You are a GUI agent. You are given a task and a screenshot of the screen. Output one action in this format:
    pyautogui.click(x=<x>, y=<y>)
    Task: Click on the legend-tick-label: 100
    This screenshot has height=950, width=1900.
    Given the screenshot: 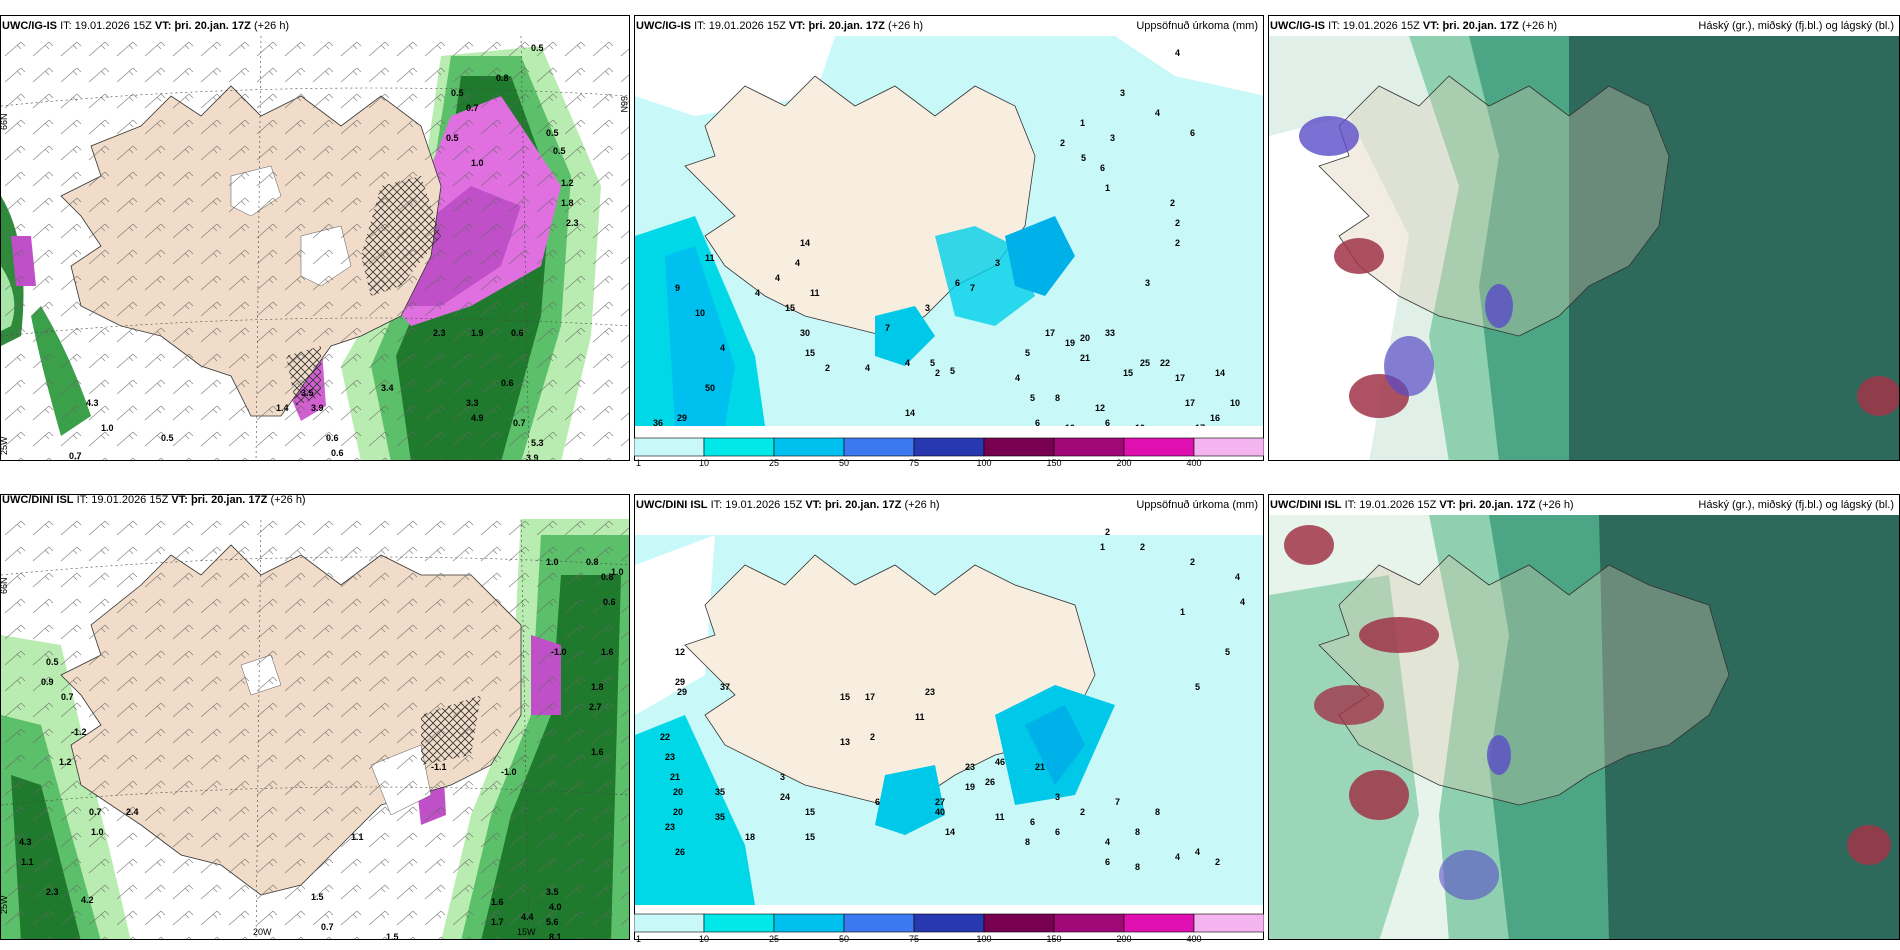 What is the action you would take?
    pyautogui.click(x=983, y=939)
    